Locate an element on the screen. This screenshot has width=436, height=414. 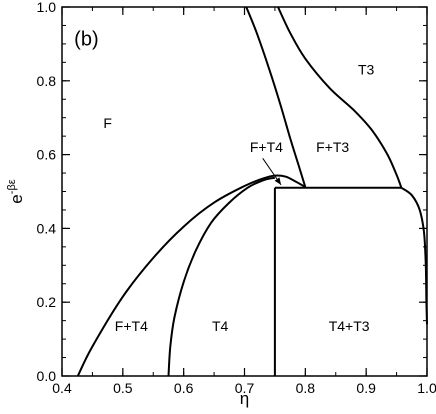
region-label: F+T3 is located at coordinates (332, 147).